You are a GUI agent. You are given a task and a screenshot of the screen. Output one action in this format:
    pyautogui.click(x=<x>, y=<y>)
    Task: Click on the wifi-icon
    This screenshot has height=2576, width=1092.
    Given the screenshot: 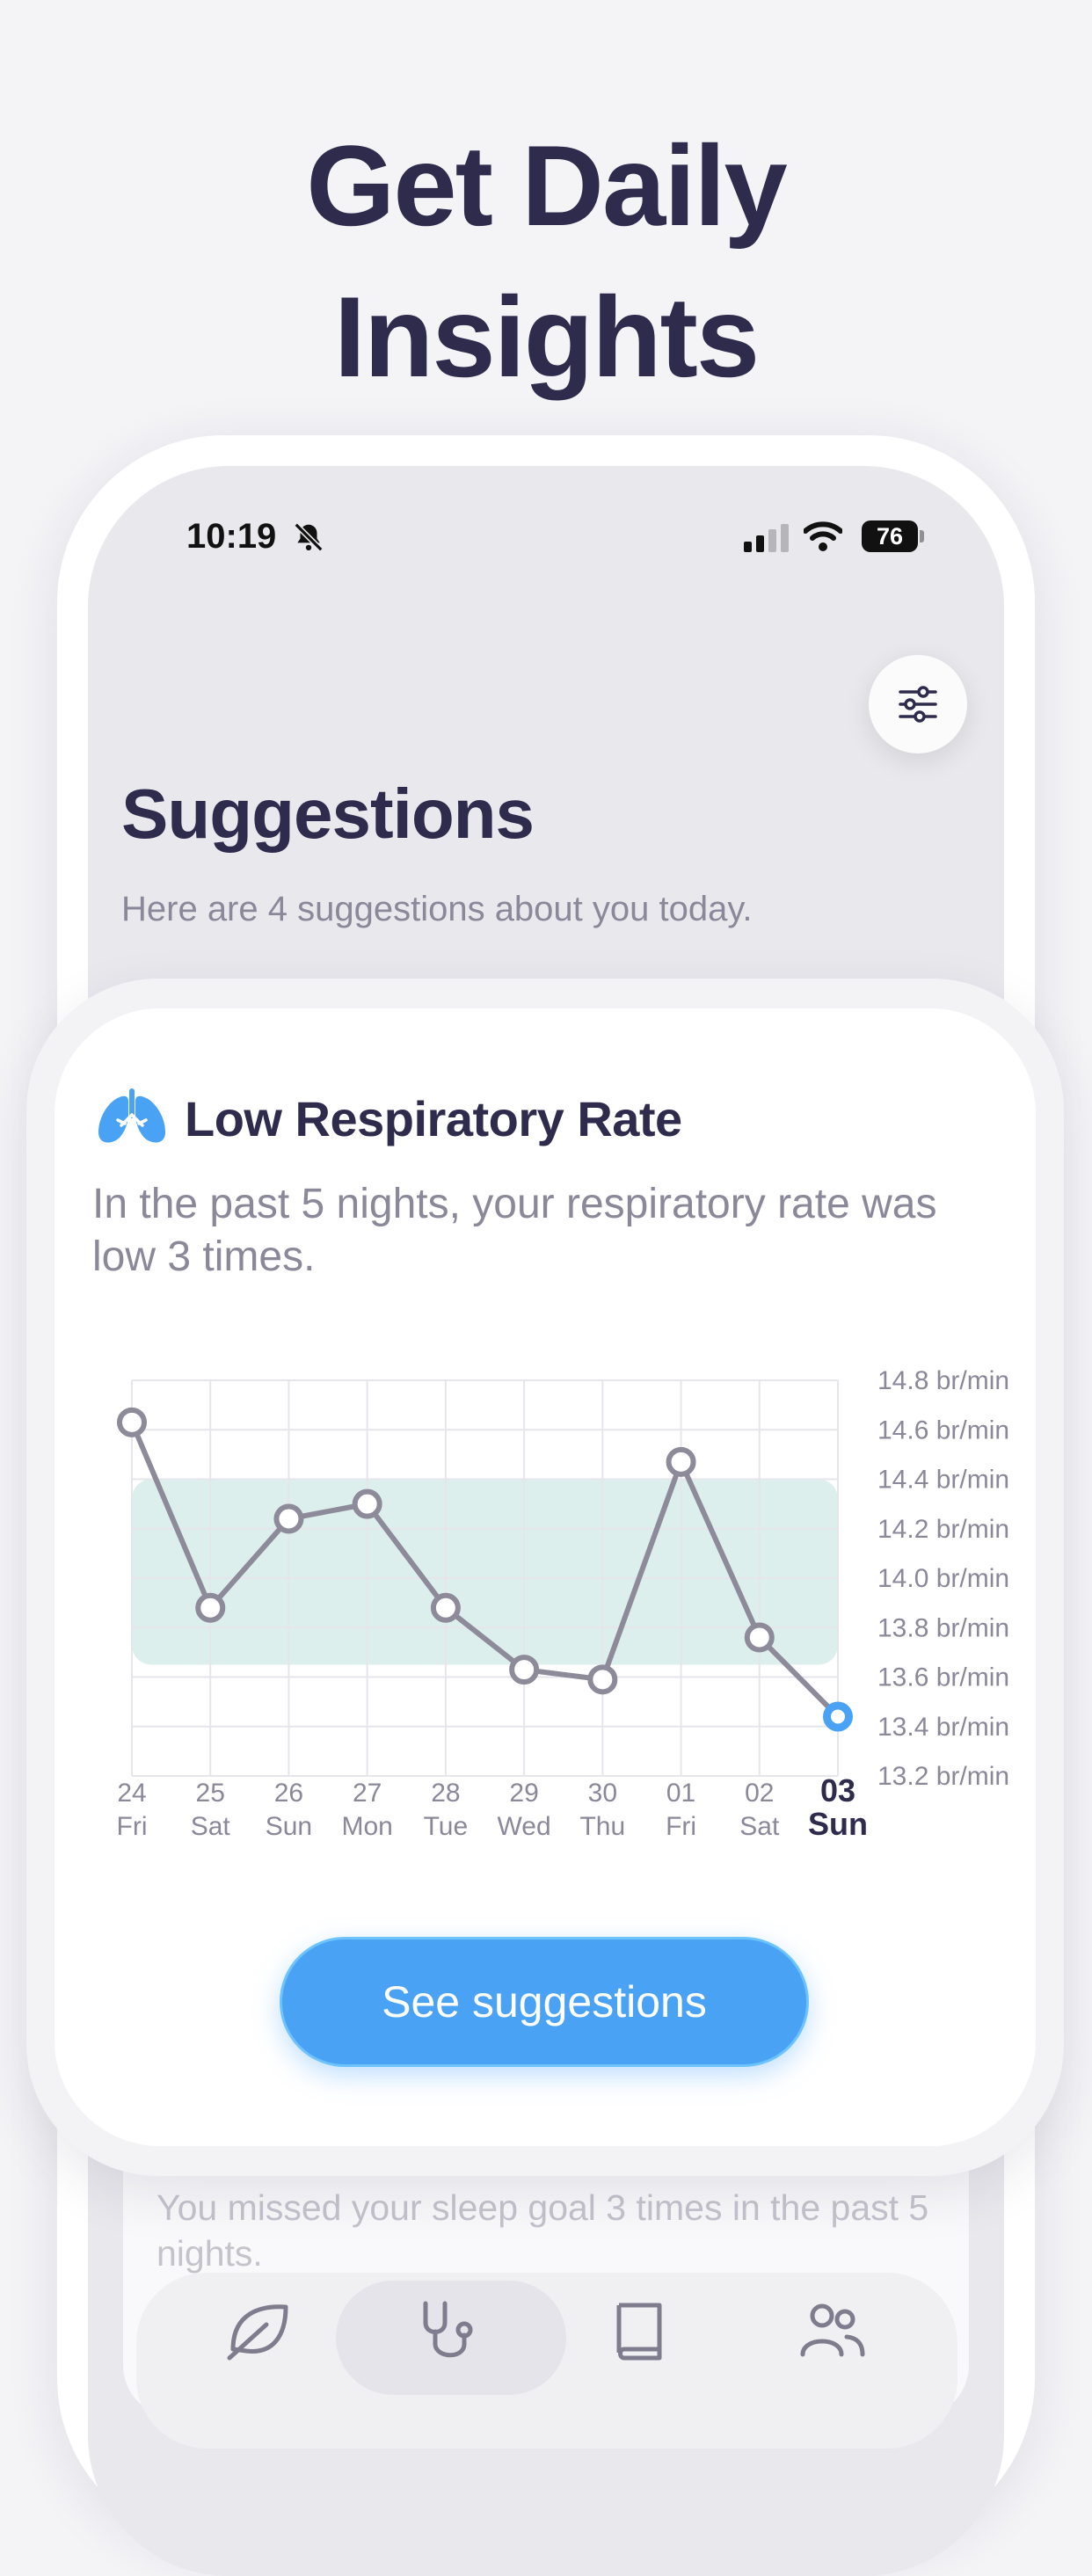 What is the action you would take?
    pyautogui.click(x=823, y=536)
    